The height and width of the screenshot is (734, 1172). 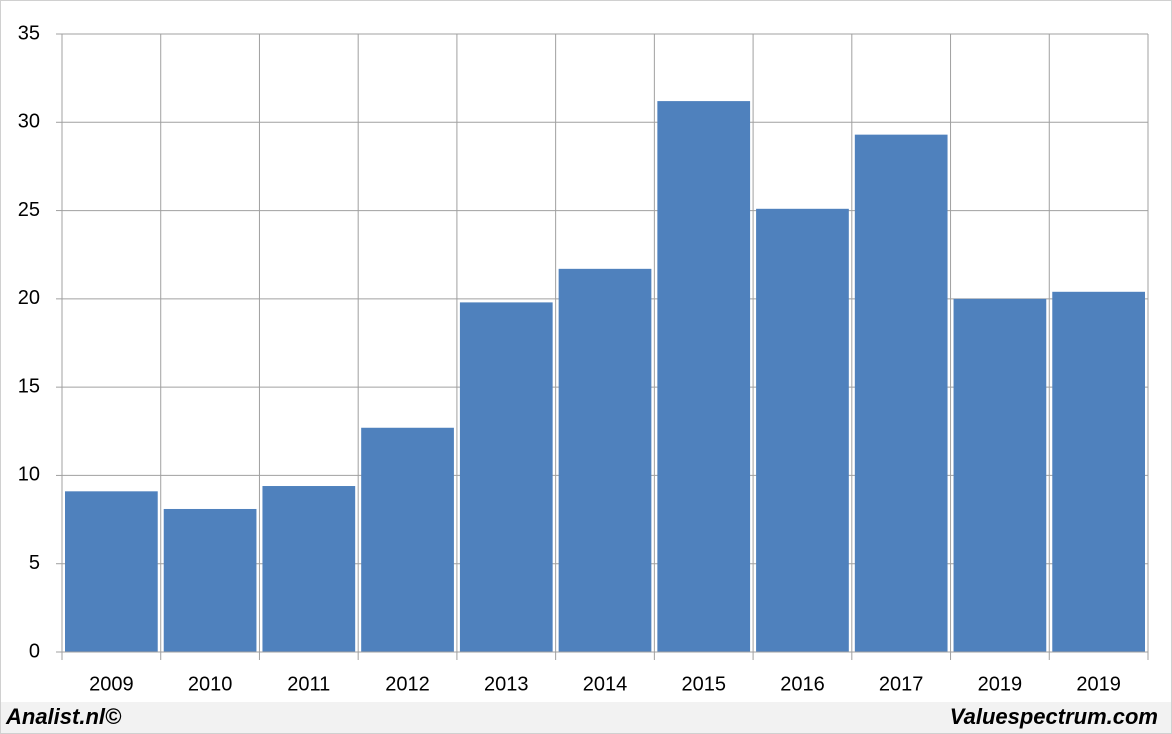 I want to click on y-tick-label: 30, so click(x=29, y=122).